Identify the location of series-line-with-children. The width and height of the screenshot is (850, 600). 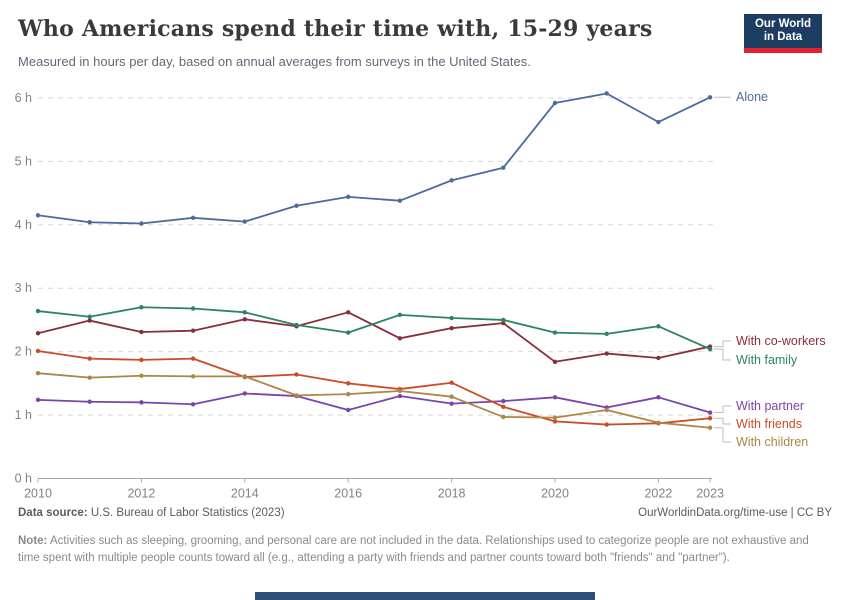
(374, 400).